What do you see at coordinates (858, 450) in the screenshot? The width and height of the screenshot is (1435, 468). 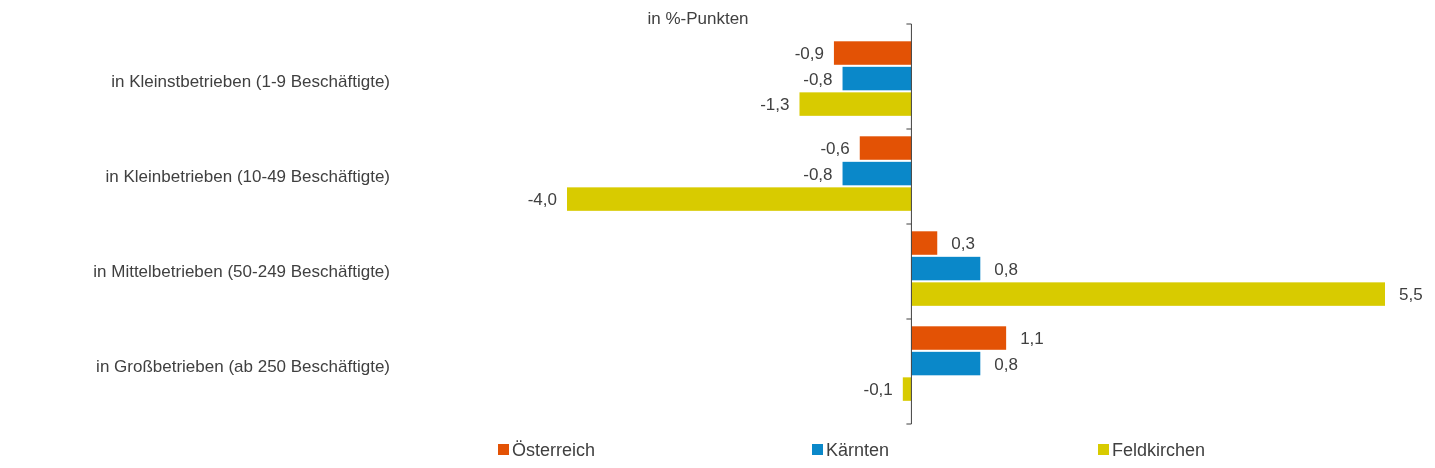 I see `legend-label: Kärnten` at bounding box center [858, 450].